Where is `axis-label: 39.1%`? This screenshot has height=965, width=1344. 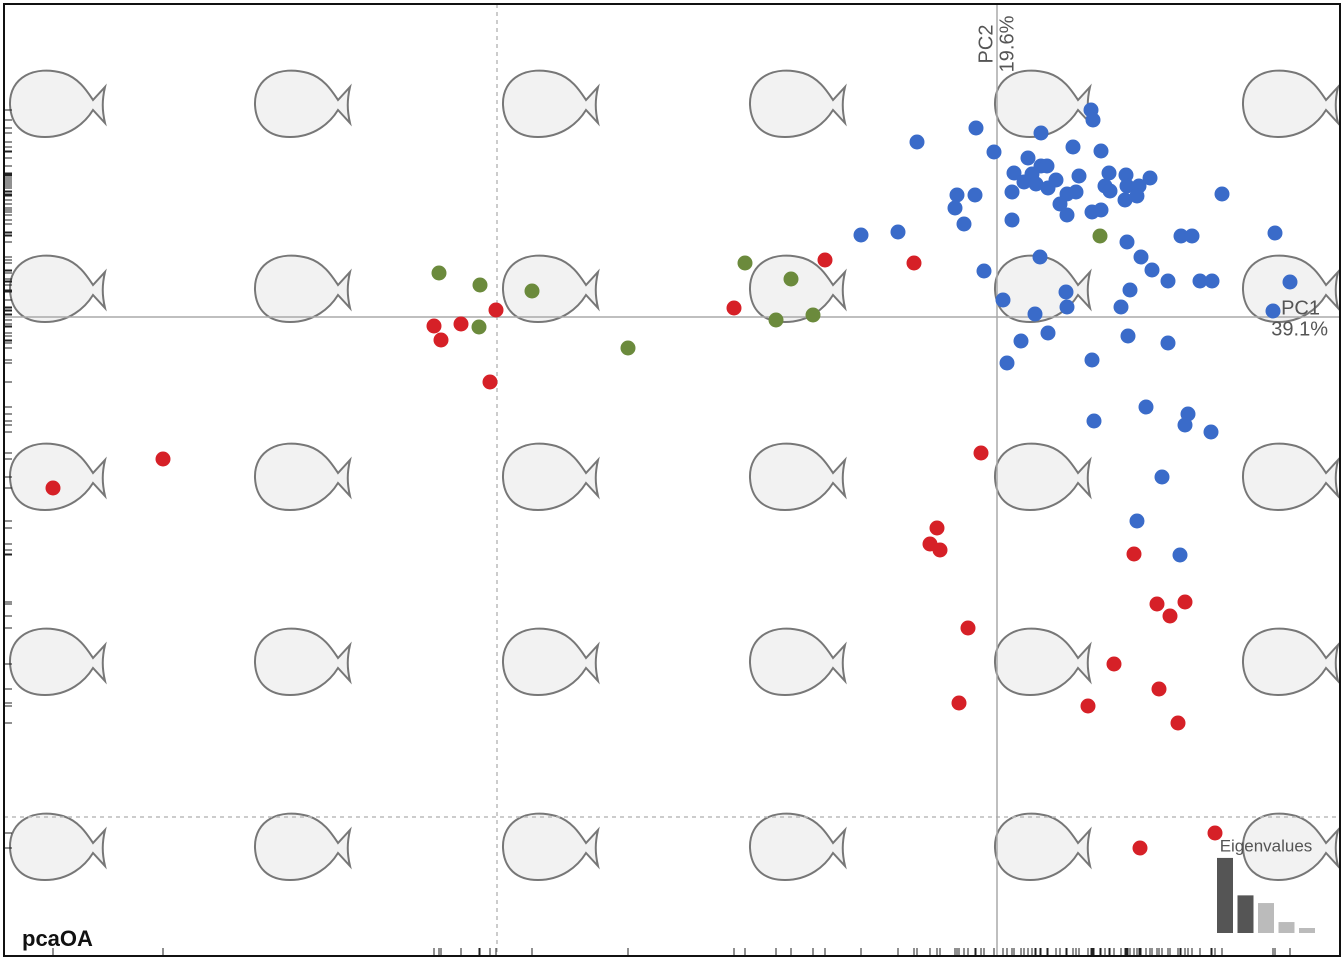 axis-label: 39.1% is located at coordinates (1299, 329).